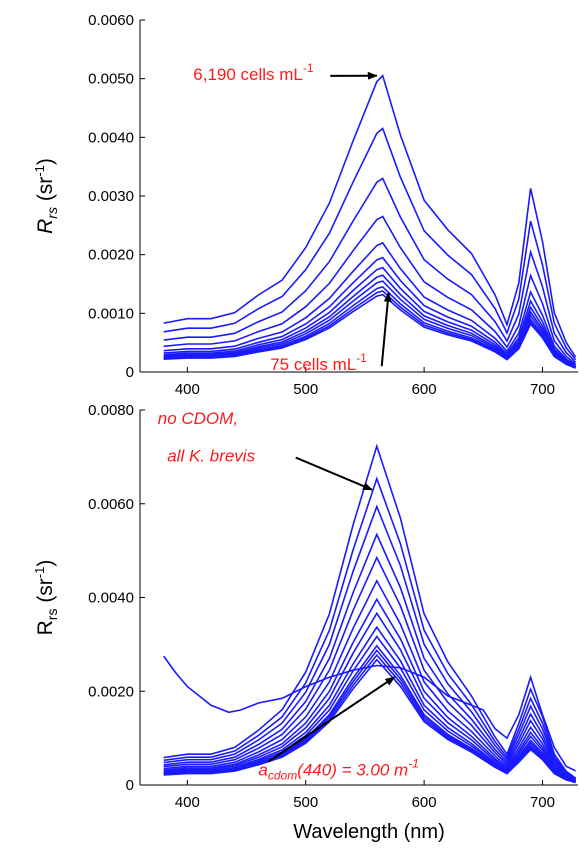  What do you see at coordinates (318, 362) in the screenshot?
I see `annotation-label: 75 cells mL-1` at bounding box center [318, 362].